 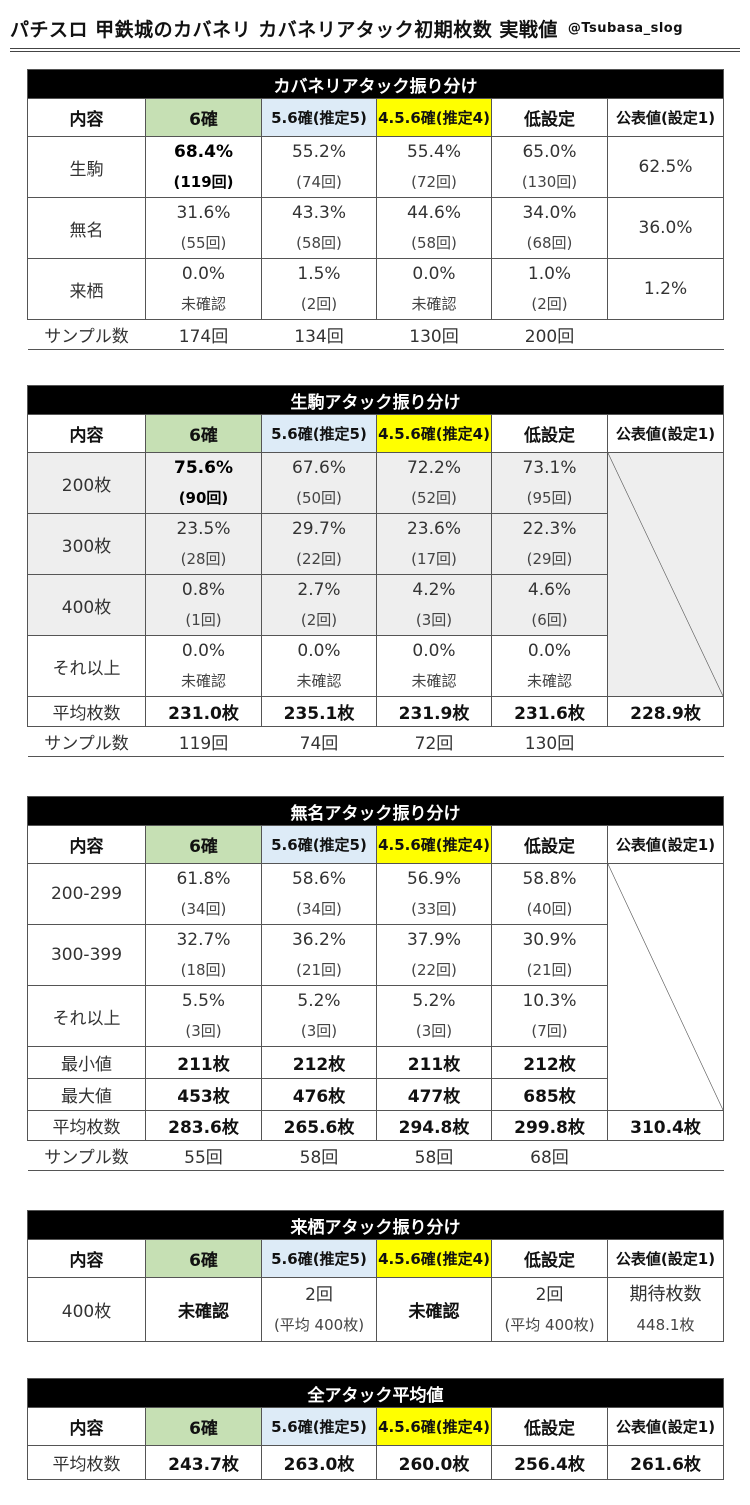 I want to click on cell-s56: 5.2% (3回), so click(x=319, y=1016).